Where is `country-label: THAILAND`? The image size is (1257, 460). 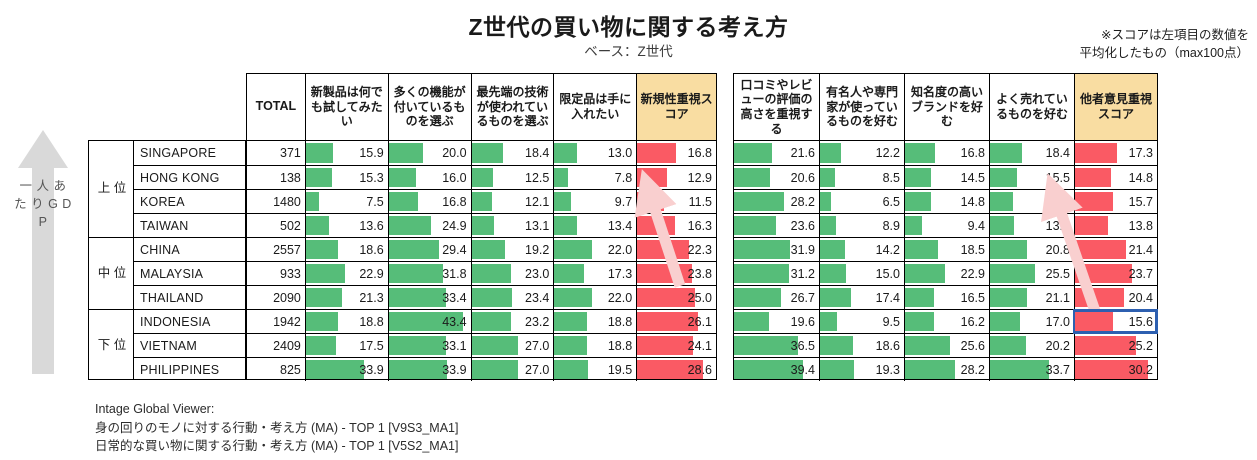 country-label: THAILAND is located at coordinates (172, 297).